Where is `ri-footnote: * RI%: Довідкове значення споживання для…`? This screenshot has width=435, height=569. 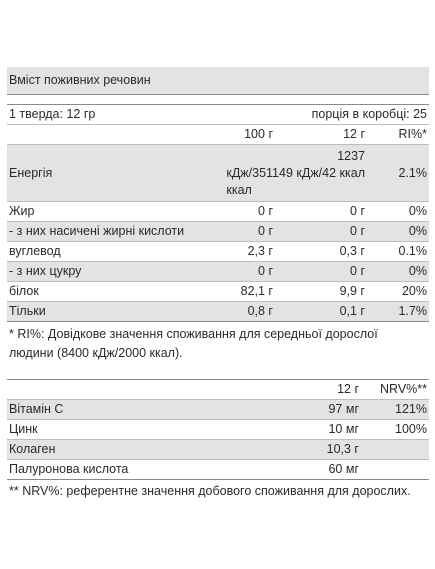 ri-footnote: * RI%: Довідкове значення споживання для… is located at coordinates (218, 344).